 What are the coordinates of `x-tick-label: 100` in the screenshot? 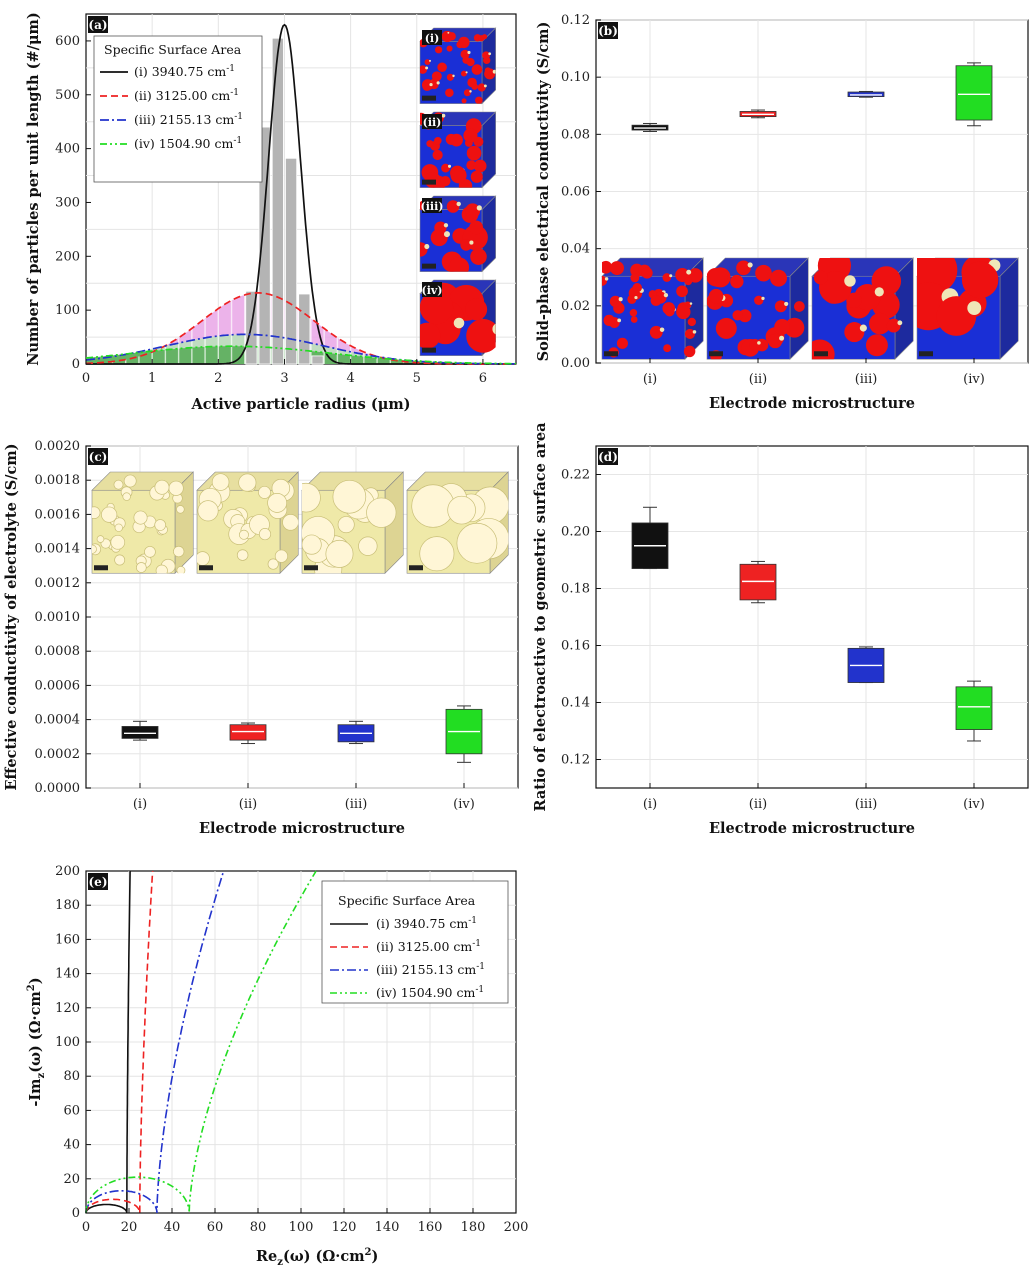 It's located at (301, 1227).